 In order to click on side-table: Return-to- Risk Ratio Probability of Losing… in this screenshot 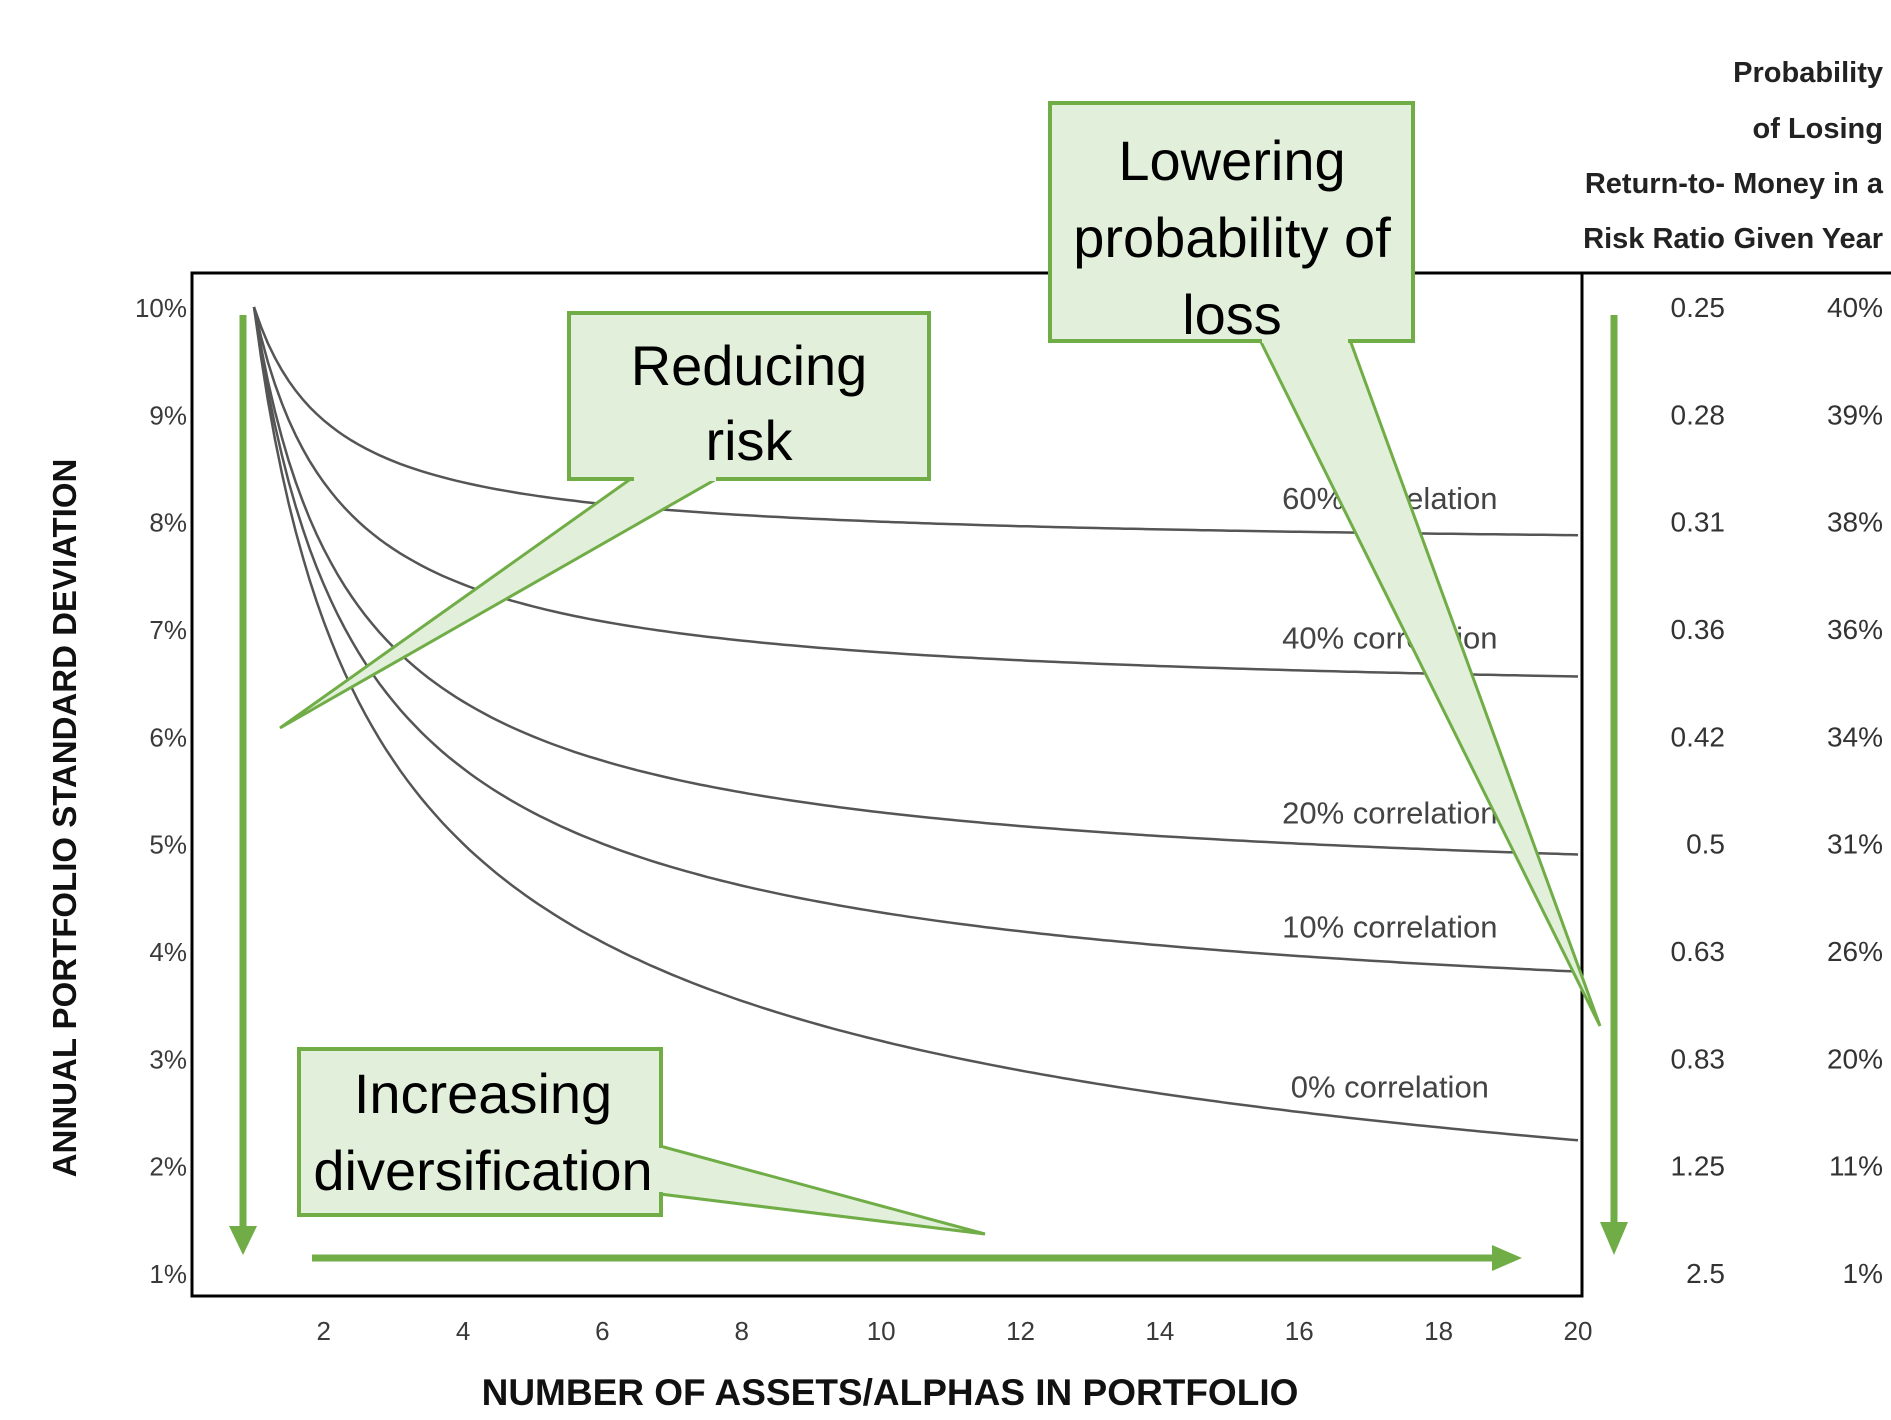, I will do `click(1733, 673)`.